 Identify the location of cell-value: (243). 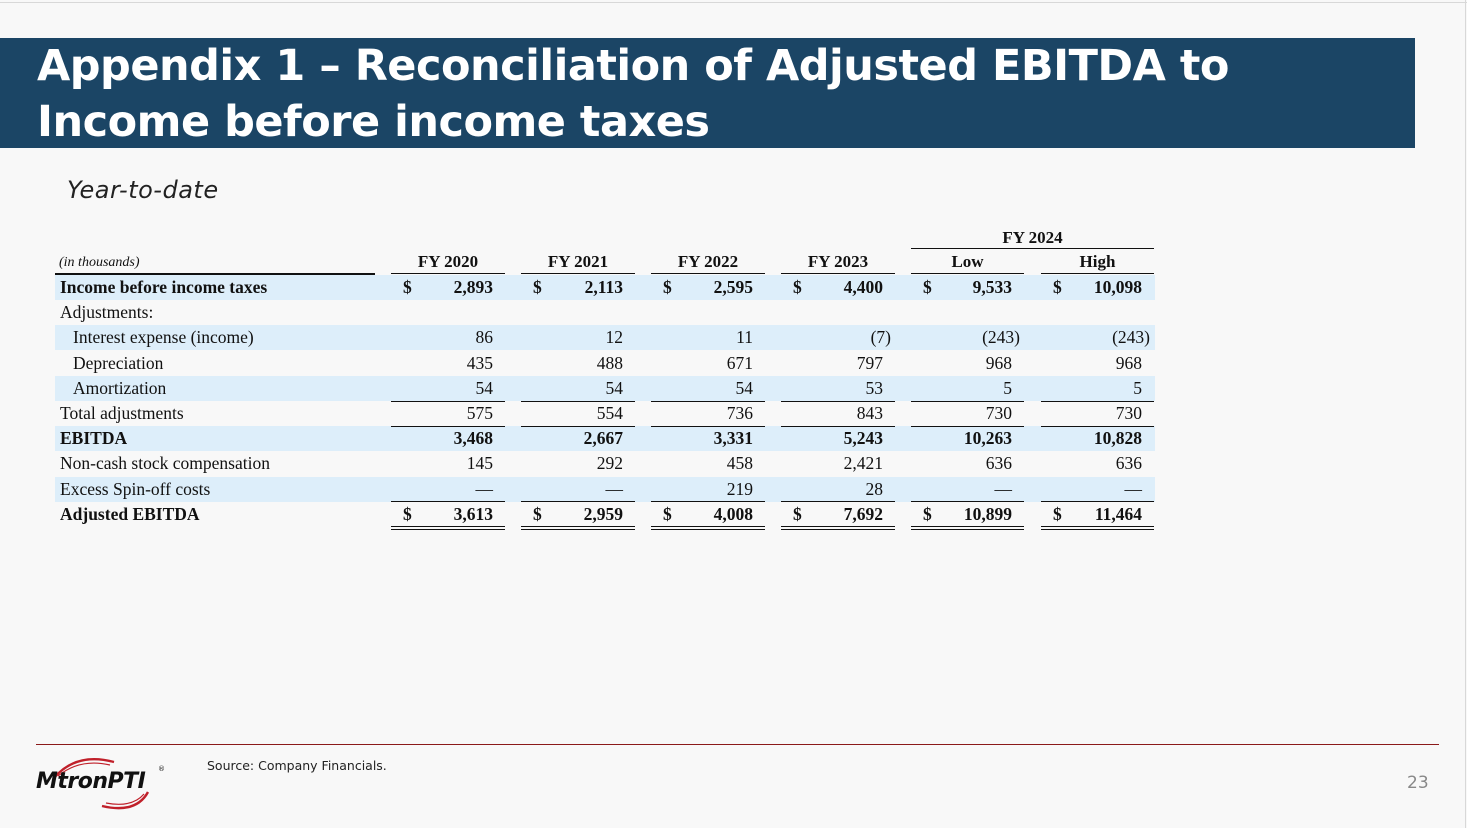
(1001, 337).